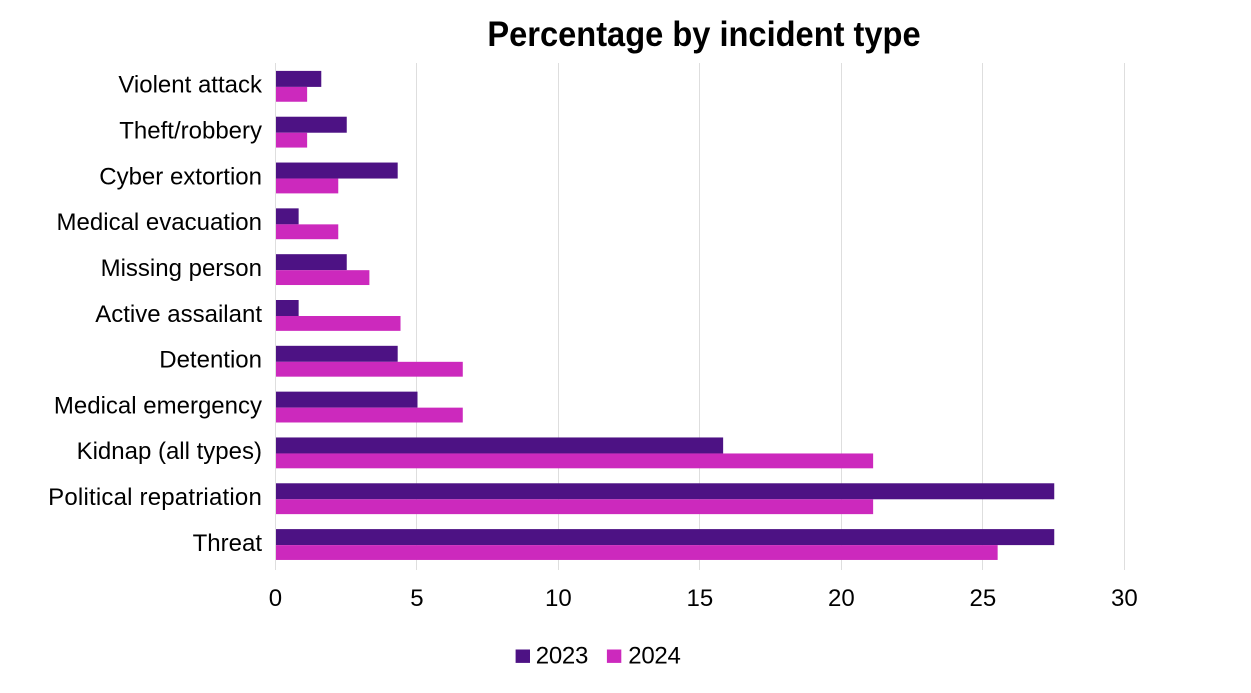 This screenshot has width=1251, height=693. I want to click on svg-text: 15, so click(700, 598).